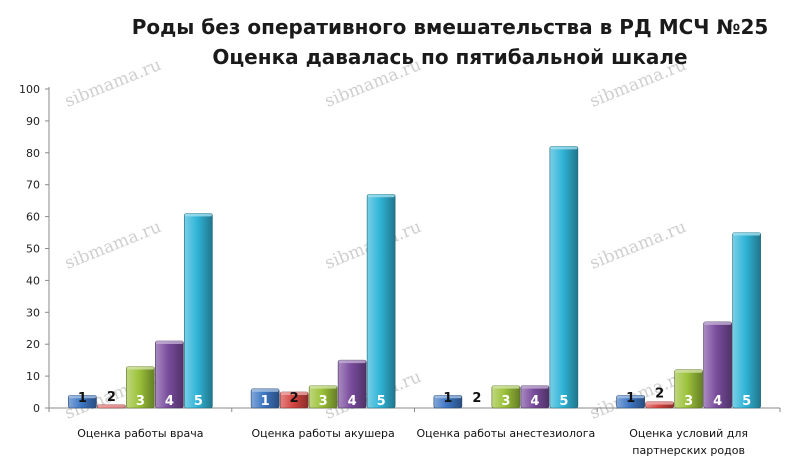 The image size is (800, 469). What do you see at coordinates (688, 433) in the screenshot?
I see `category-label: Оценка условий для` at bounding box center [688, 433].